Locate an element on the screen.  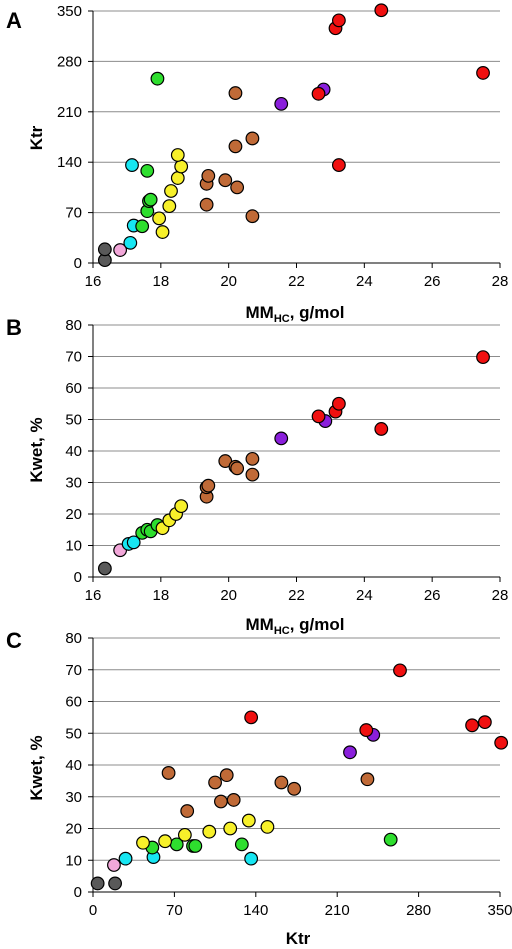
data-point-c-purple is located at coordinates (350, 752).